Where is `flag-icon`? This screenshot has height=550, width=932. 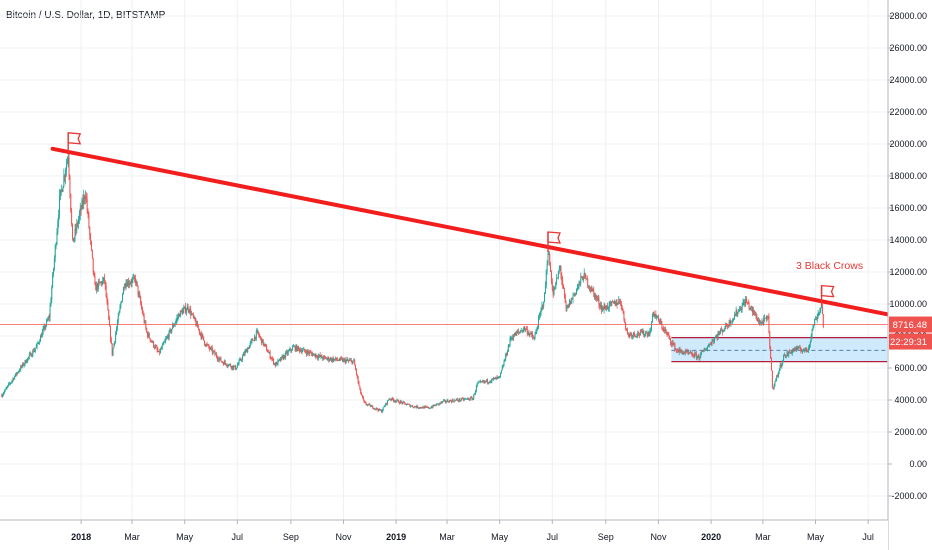
flag-icon is located at coordinates (554, 241).